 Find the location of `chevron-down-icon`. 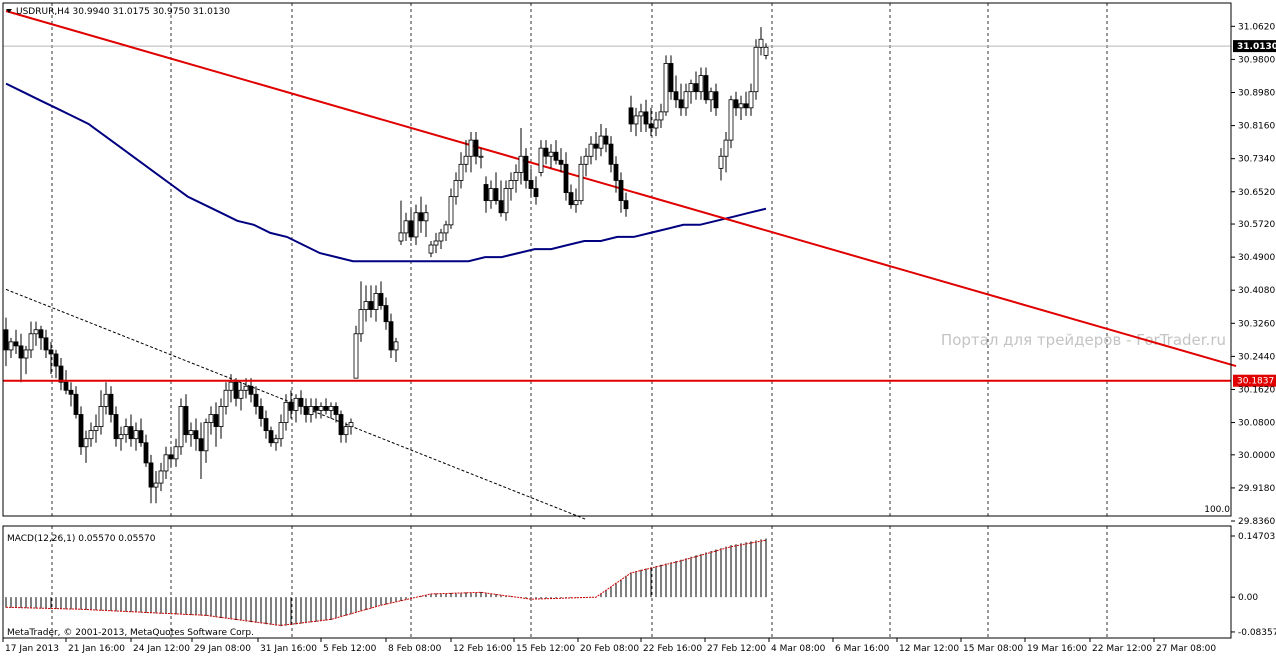

chevron-down-icon is located at coordinates (9, 11).